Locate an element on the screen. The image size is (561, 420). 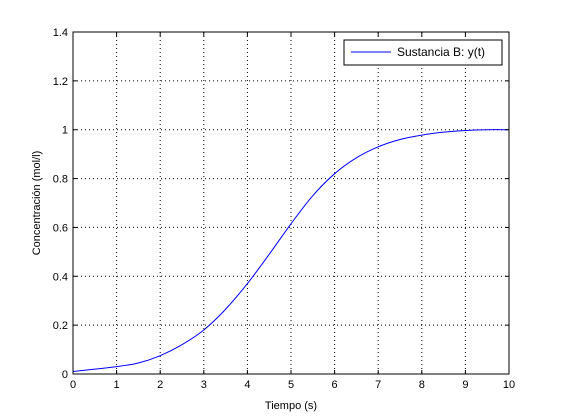
x-tick-label: 8 is located at coordinates (422, 385).